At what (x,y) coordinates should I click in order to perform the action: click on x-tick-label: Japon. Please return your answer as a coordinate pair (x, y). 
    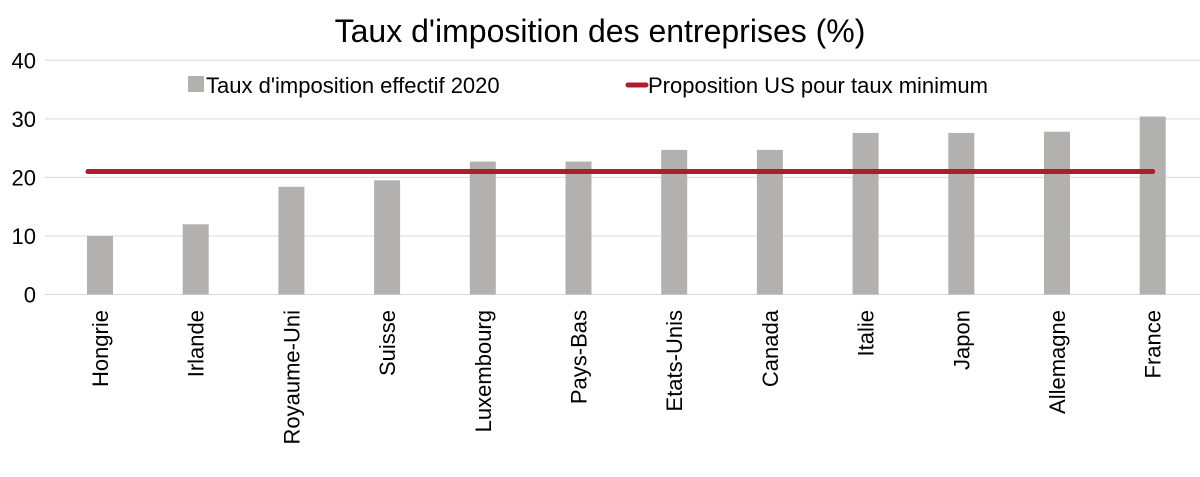
    Looking at the image, I should click on (961, 340).